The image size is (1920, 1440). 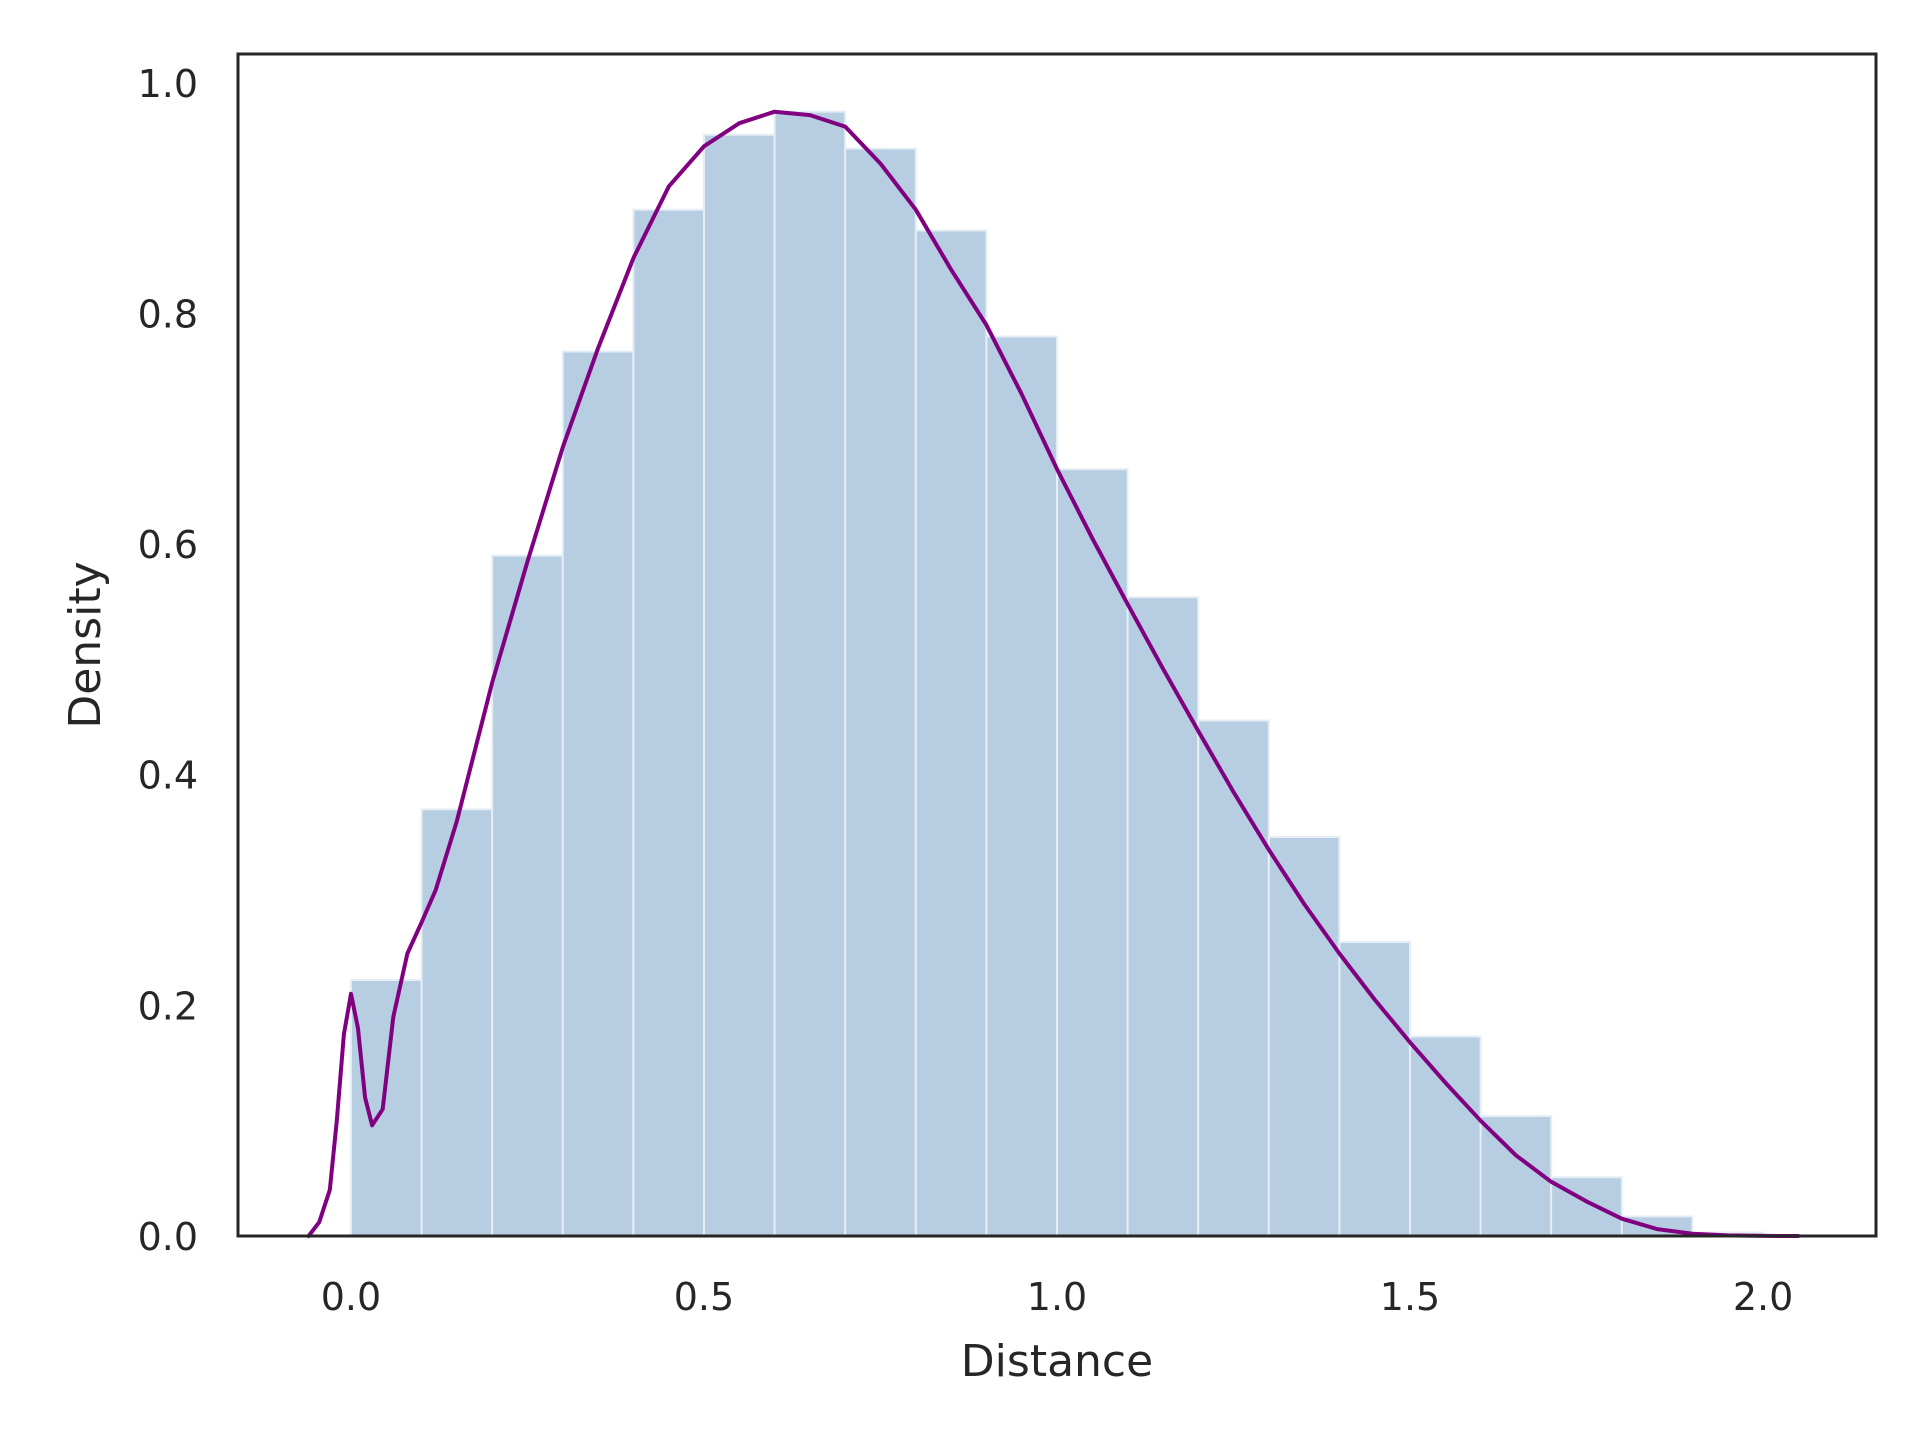 What do you see at coordinates (704, 1297) in the screenshot?
I see `x-tick-label: 0.5` at bounding box center [704, 1297].